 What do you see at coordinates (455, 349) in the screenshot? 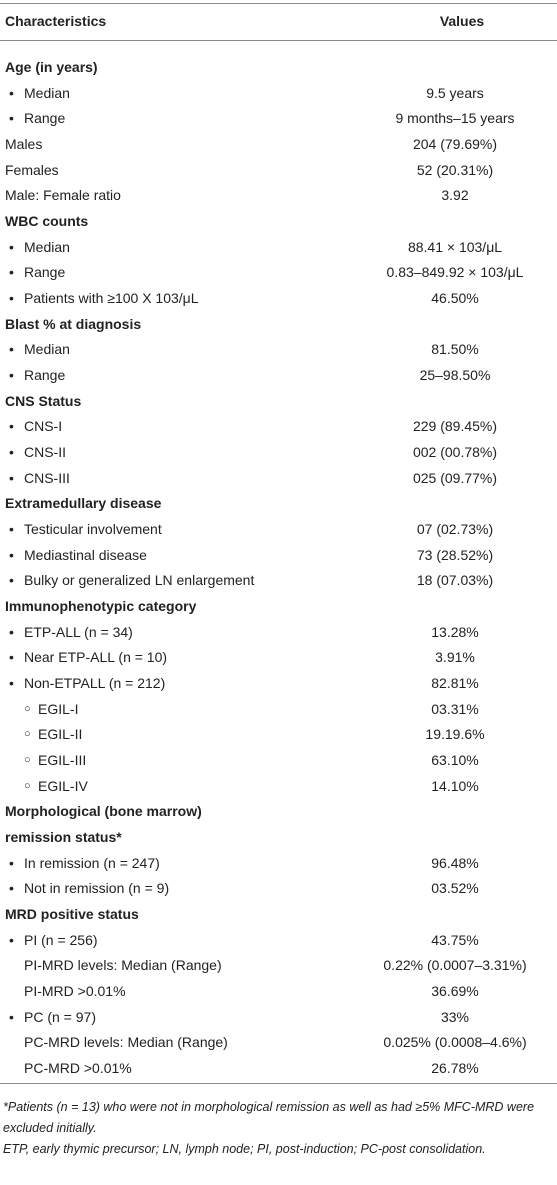
I see `row-value: 81.50%` at bounding box center [455, 349].